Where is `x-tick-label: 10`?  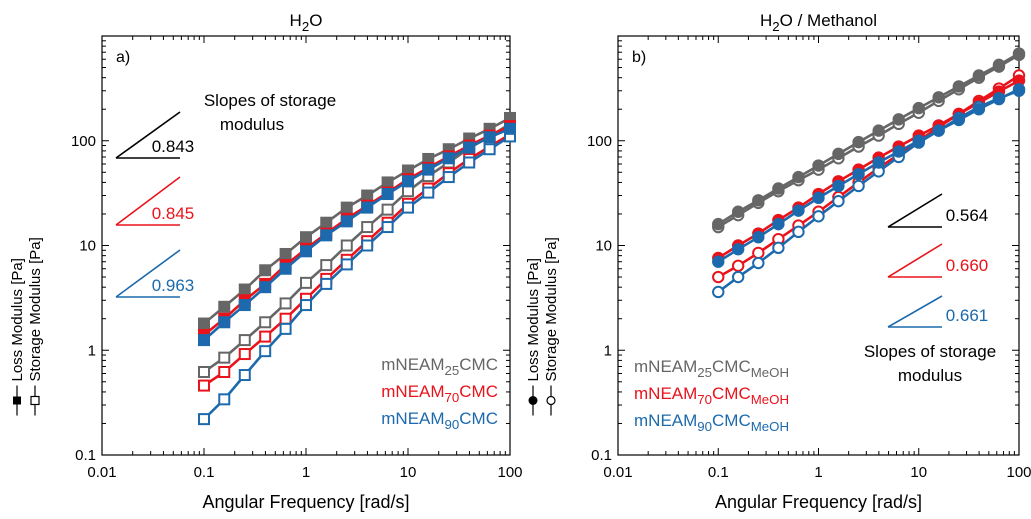 x-tick-label: 10 is located at coordinates (408, 472).